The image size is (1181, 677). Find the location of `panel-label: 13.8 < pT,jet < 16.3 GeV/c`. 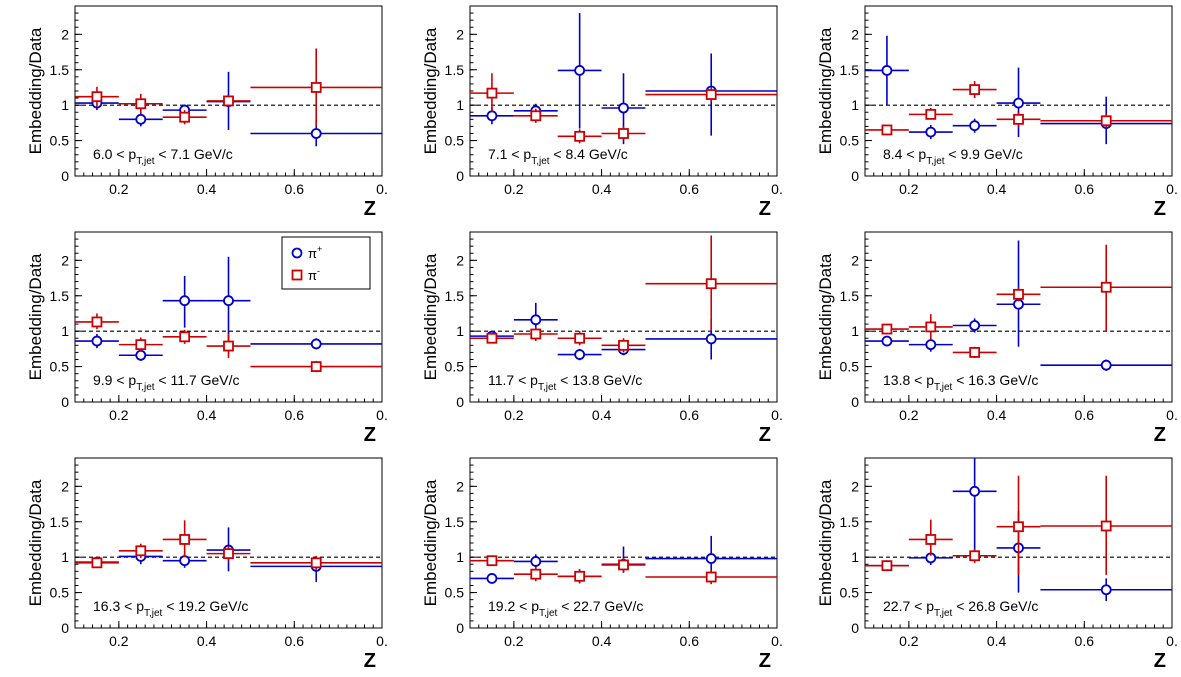

panel-label: 13.8 < pT,jet < 16.3 GeV/c is located at coordinates (960, 382).